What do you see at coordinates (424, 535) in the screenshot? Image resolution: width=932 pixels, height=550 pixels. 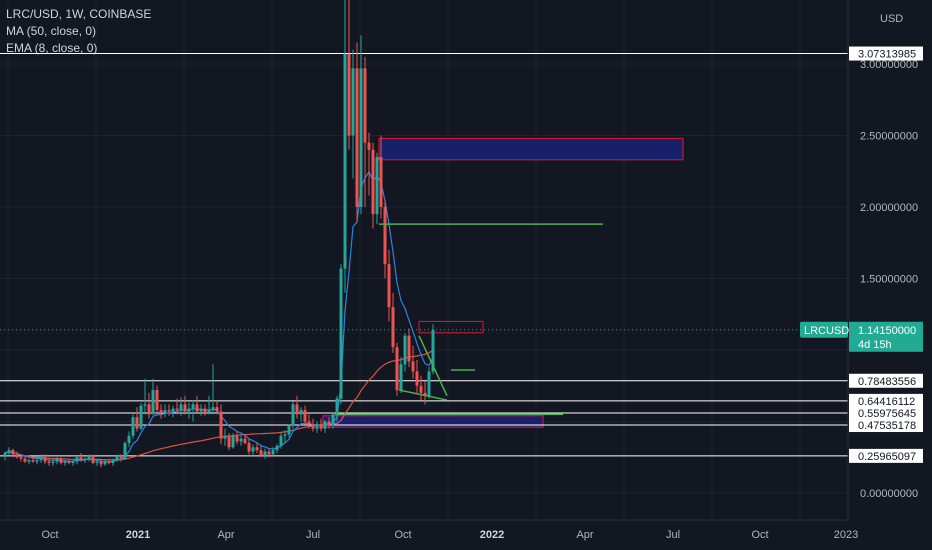 I see `time-axis` at bounding box center [424, 535].